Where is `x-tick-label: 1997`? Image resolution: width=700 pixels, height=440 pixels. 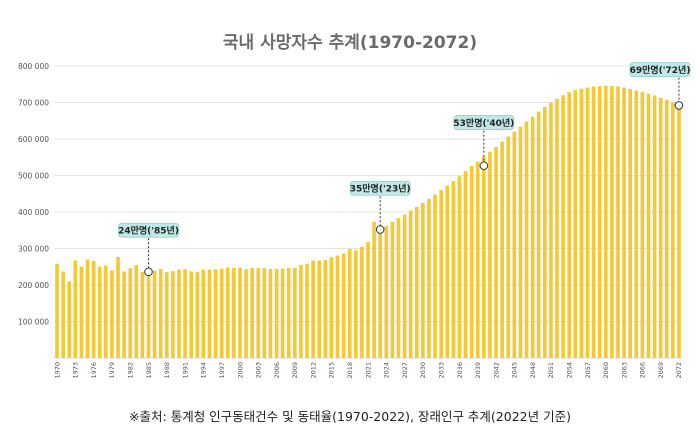 x-tick-label: 1997 is located at coordinates (222, 370).